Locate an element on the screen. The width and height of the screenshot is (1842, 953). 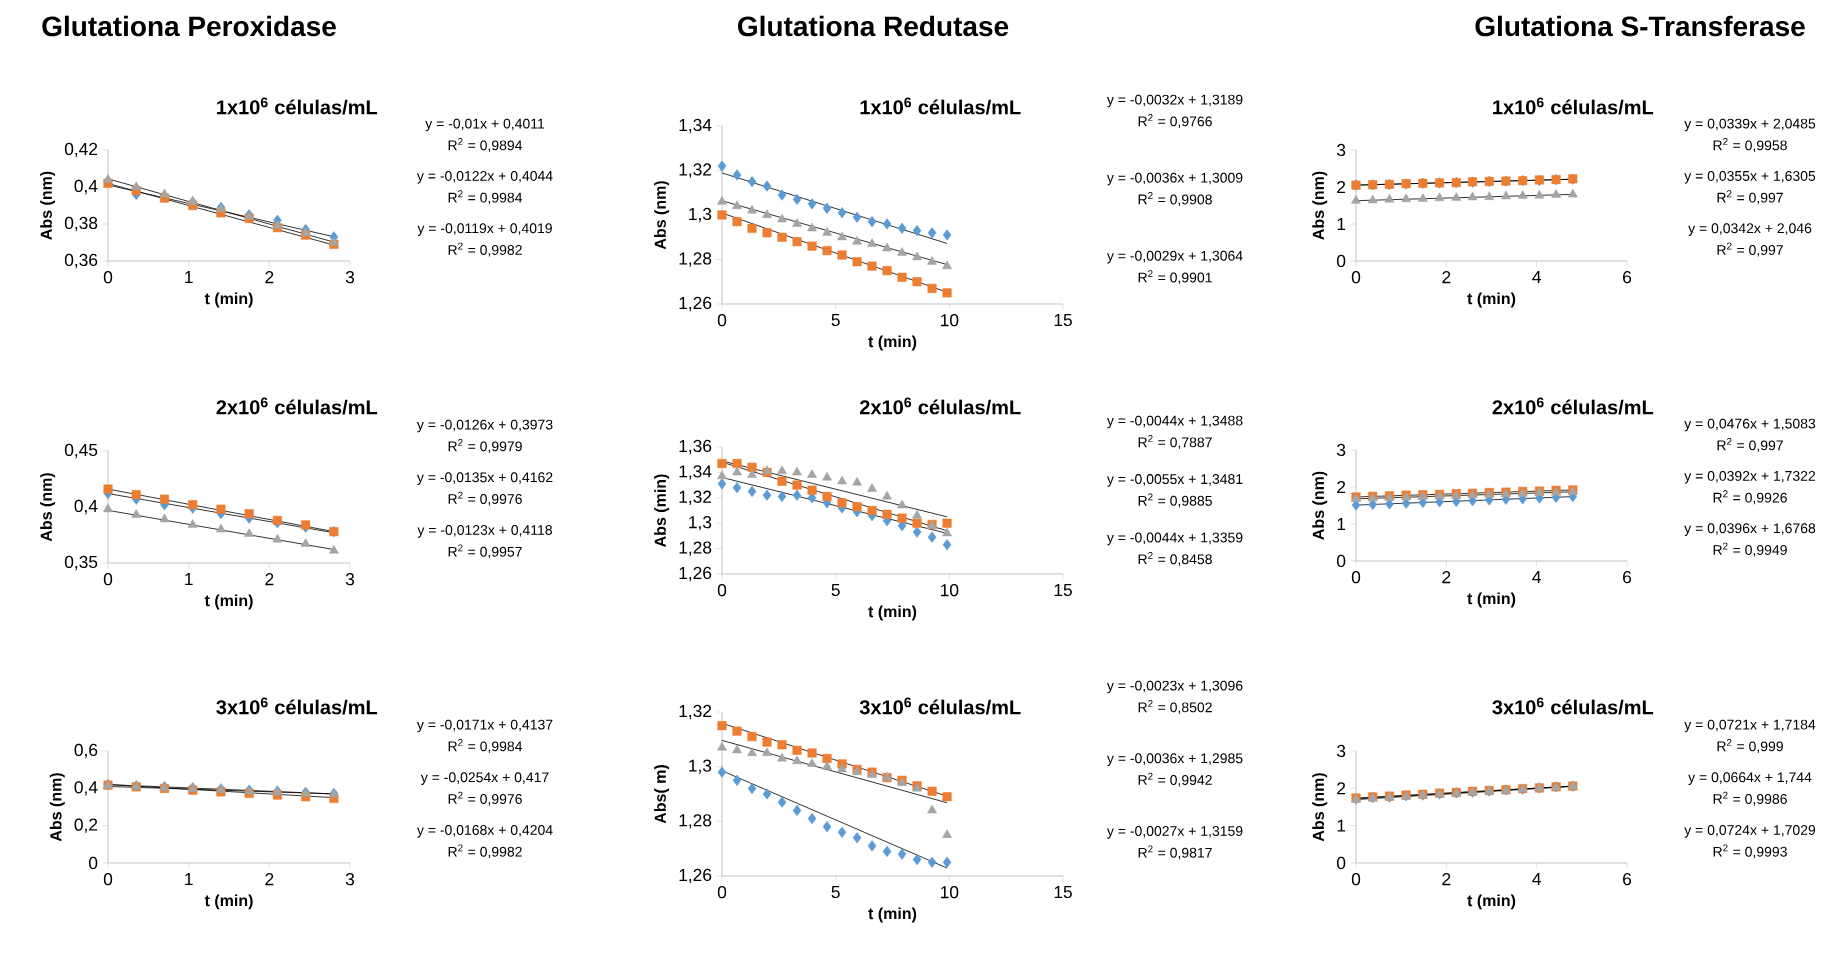
text: y = -0,0027x + 1,3159 is located at coordinates (1174, 832).